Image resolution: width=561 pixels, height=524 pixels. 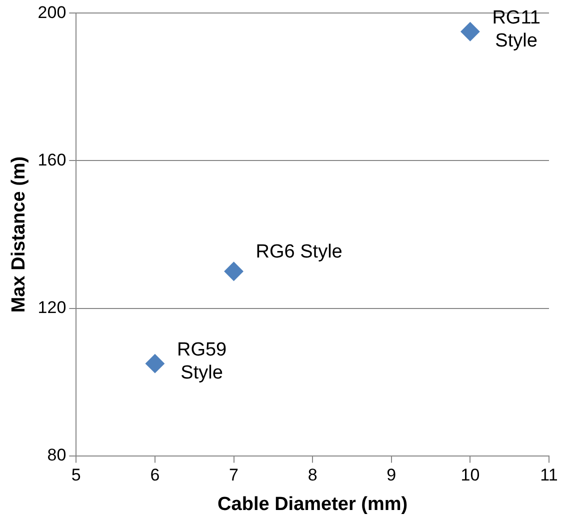 What do you see at coordinates (313, 504) in the screenshot?
I see `x-axis-title: Cable Diameter (mm)` at bounding box center [313, 504].